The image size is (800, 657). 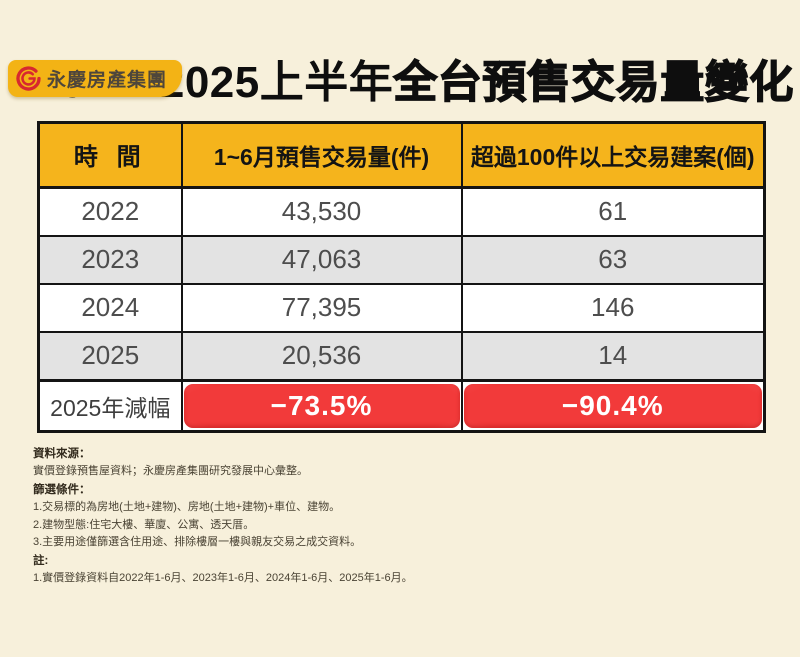 I want to click on cell-volume: 77,395, so click(x=321, y=307).